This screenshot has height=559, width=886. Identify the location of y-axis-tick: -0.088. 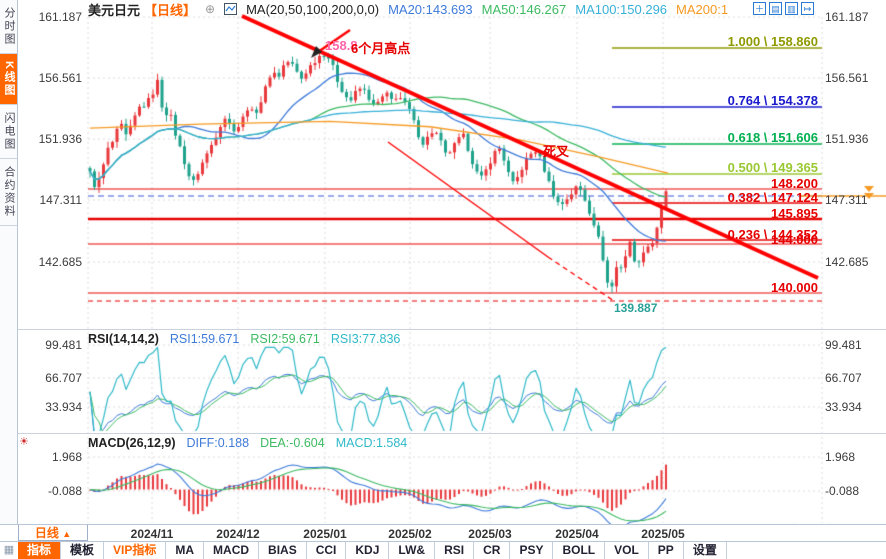
(64, 491).